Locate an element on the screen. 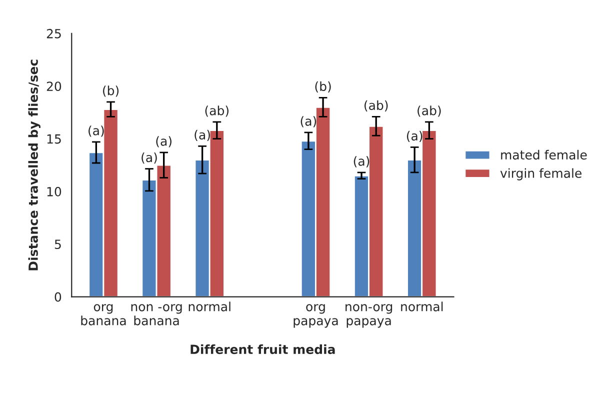 This screenshot has height=418, width=597. legend-label: virgin female is located at coordinates (541, 174).